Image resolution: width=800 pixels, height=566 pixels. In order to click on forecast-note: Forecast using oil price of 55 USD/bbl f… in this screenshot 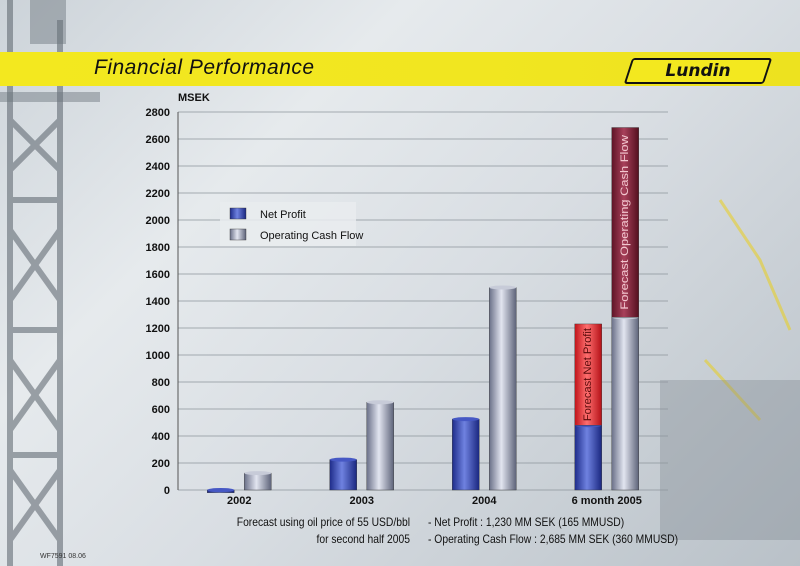, I will do `click(318, 531)`.